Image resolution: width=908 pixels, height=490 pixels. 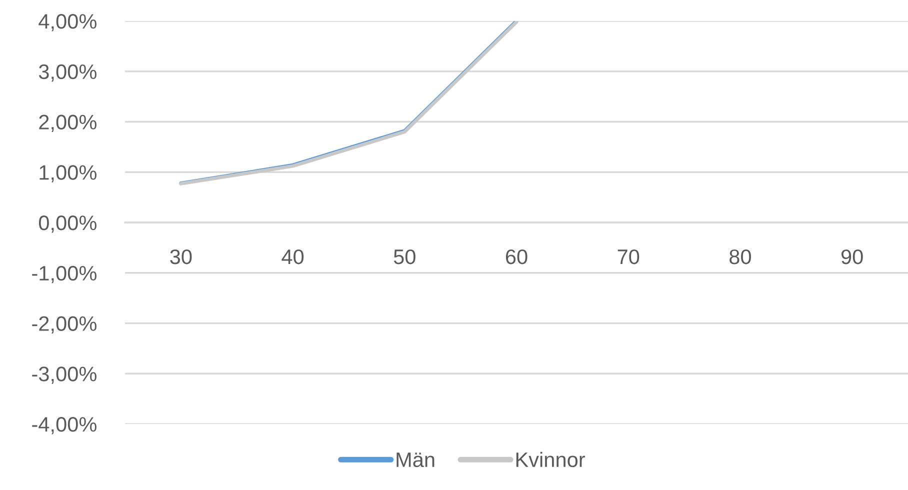 What do you see at coordinates (67, 123) in the screenshot?
I see `y-tick-label: 2,00%` at bounding box center [67, 123].